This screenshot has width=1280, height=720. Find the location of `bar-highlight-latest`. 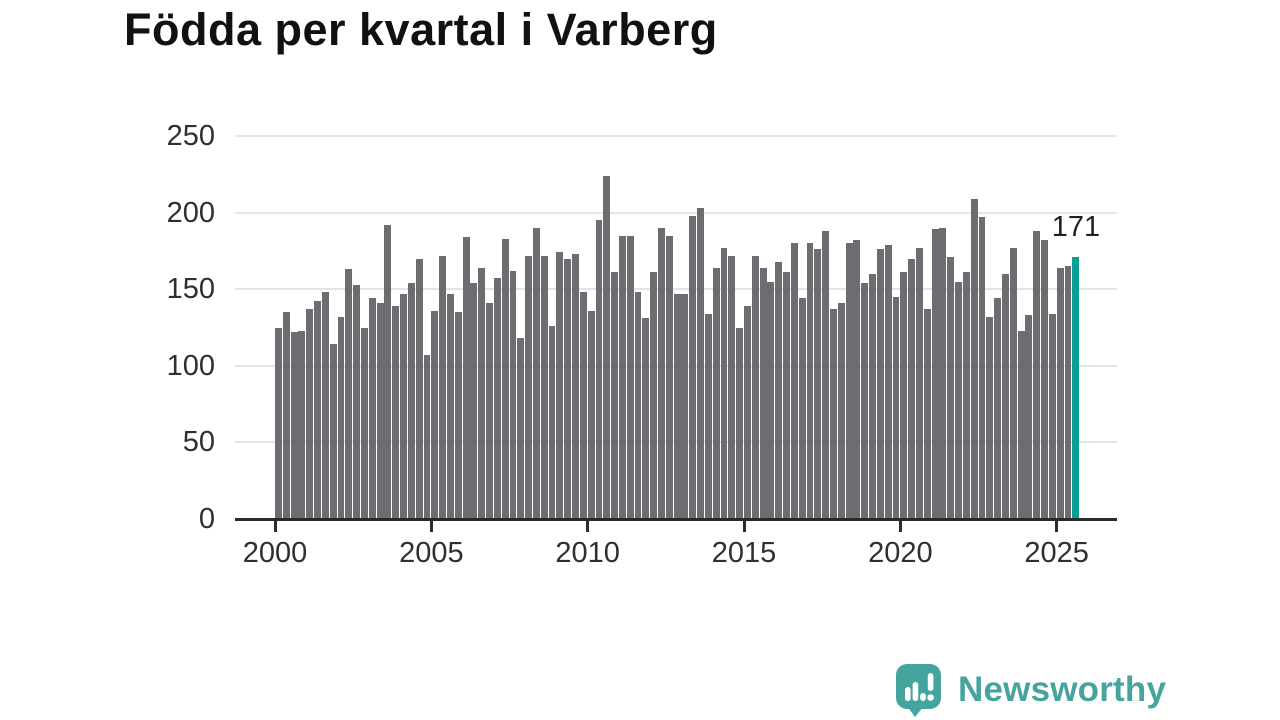

bar-highlight-latest is located at coordinates (1076, 388).